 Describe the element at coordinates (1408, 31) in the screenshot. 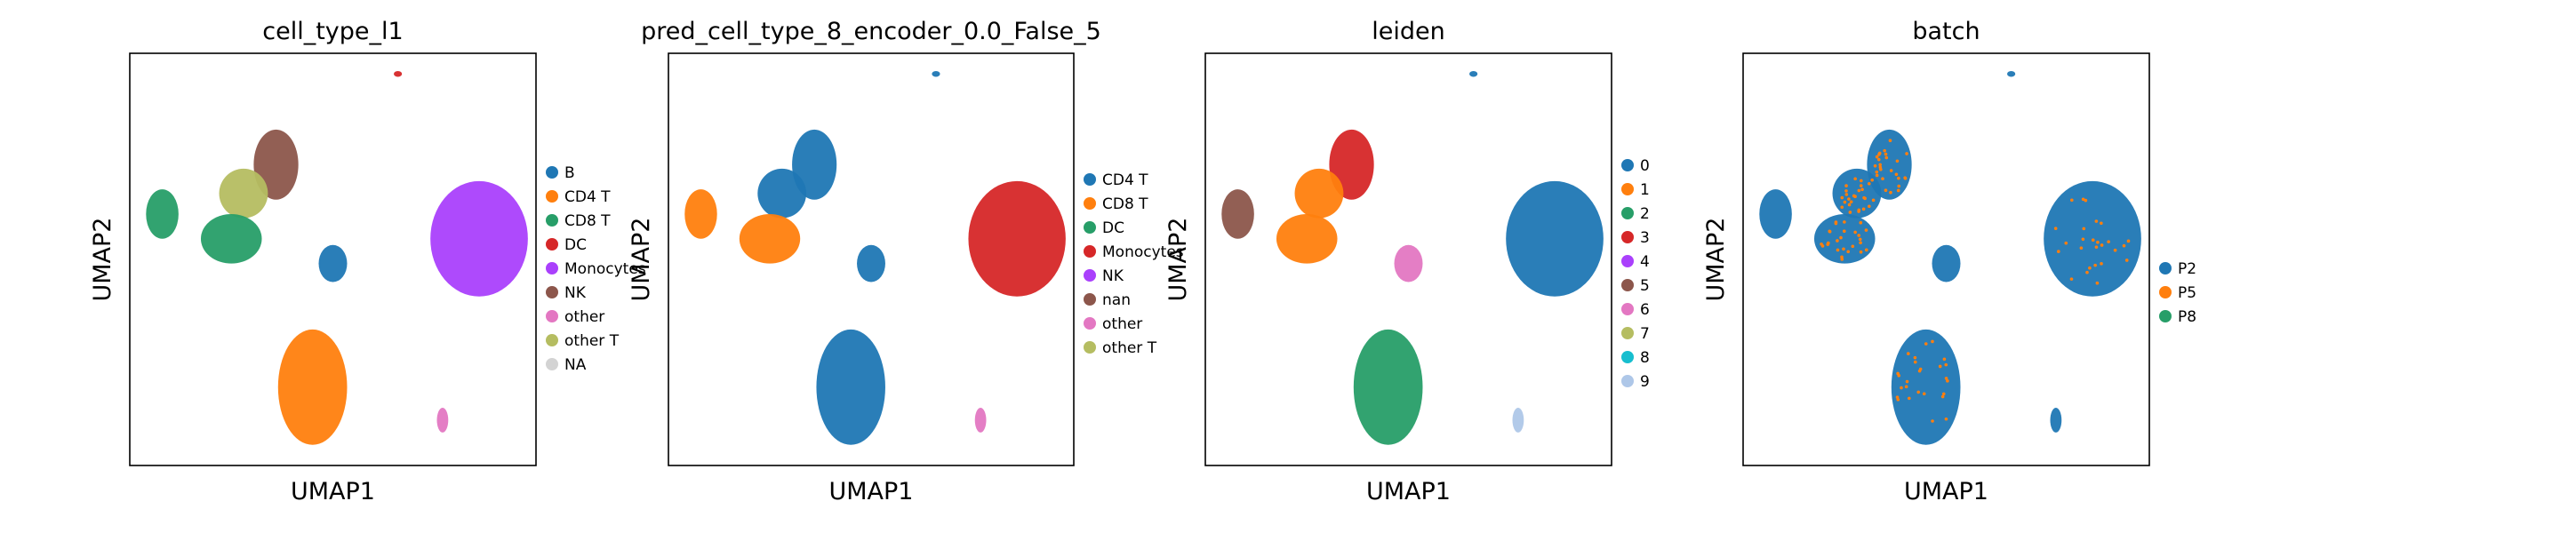

I see `panel-title: leiden` at that location.